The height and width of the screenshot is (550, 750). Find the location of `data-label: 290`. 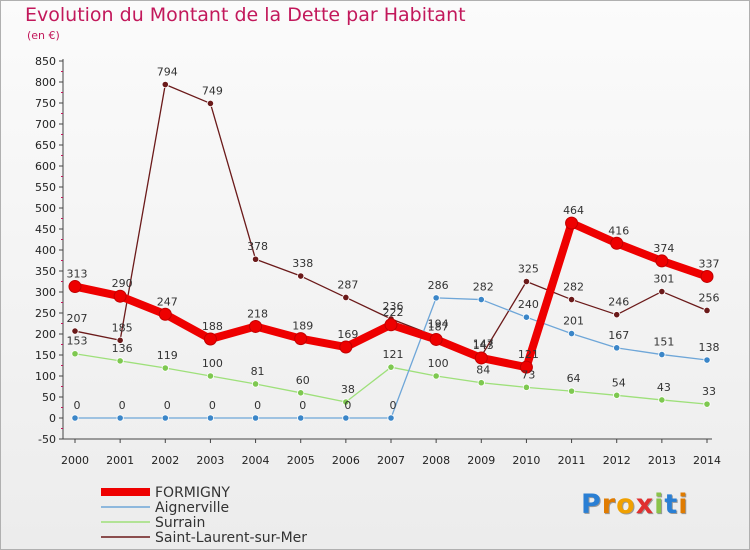

data-label: 290 is located at coordinates (122, 283).